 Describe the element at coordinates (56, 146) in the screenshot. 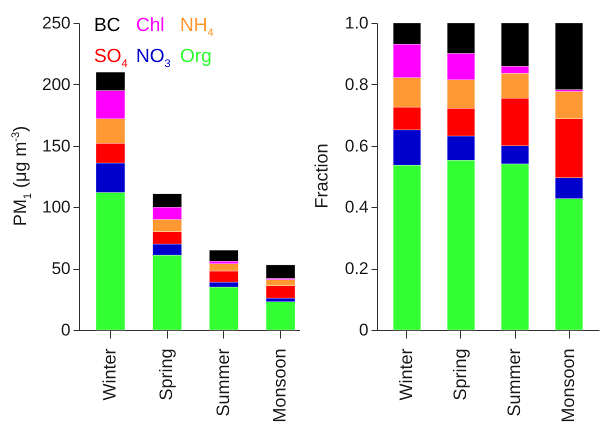

I see `y-tick-label: 150` at that location.